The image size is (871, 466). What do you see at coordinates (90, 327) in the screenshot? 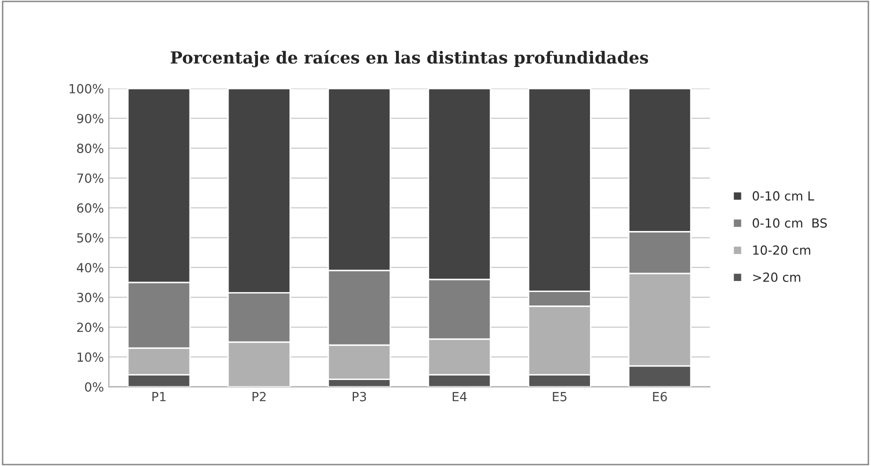
I see `y-tick-label: 20%` at bounding box center [90, 327].